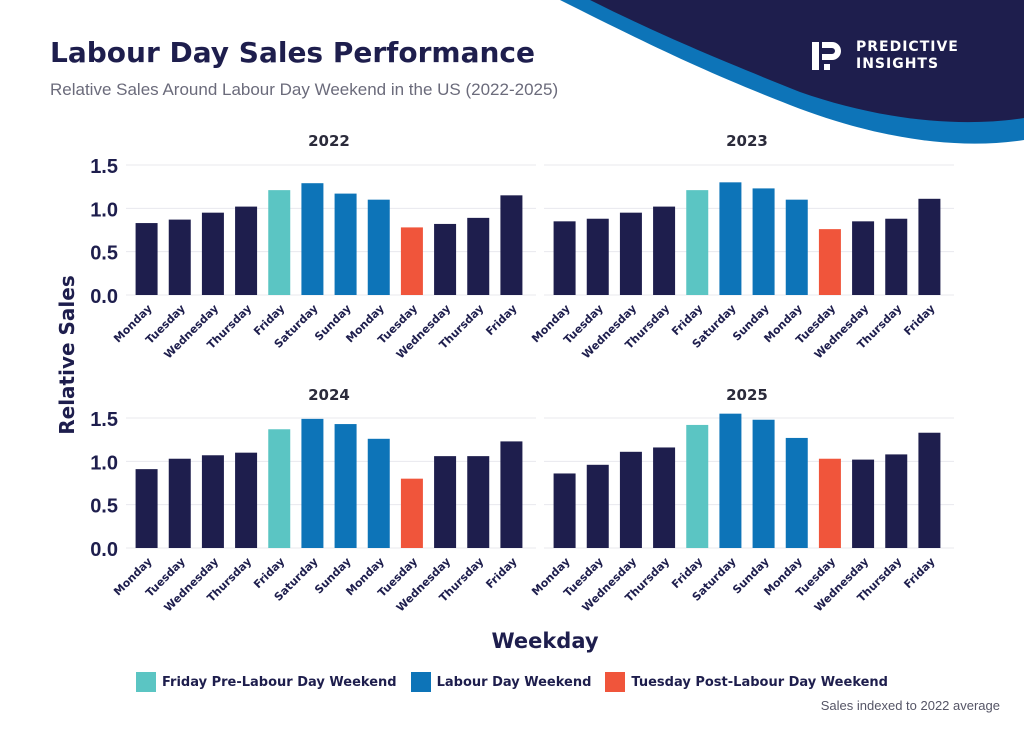  I want to click on legend-swatch-post, so click(615, 682).